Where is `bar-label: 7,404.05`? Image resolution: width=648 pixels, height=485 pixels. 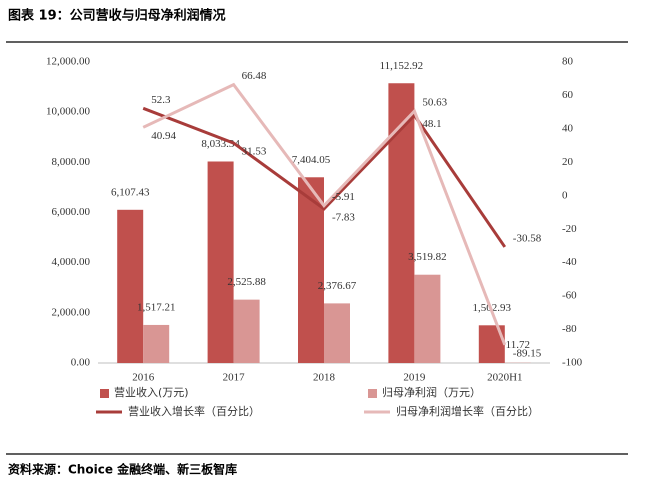
bar-label: 7,404.05 is located at coordinates (311, 160).